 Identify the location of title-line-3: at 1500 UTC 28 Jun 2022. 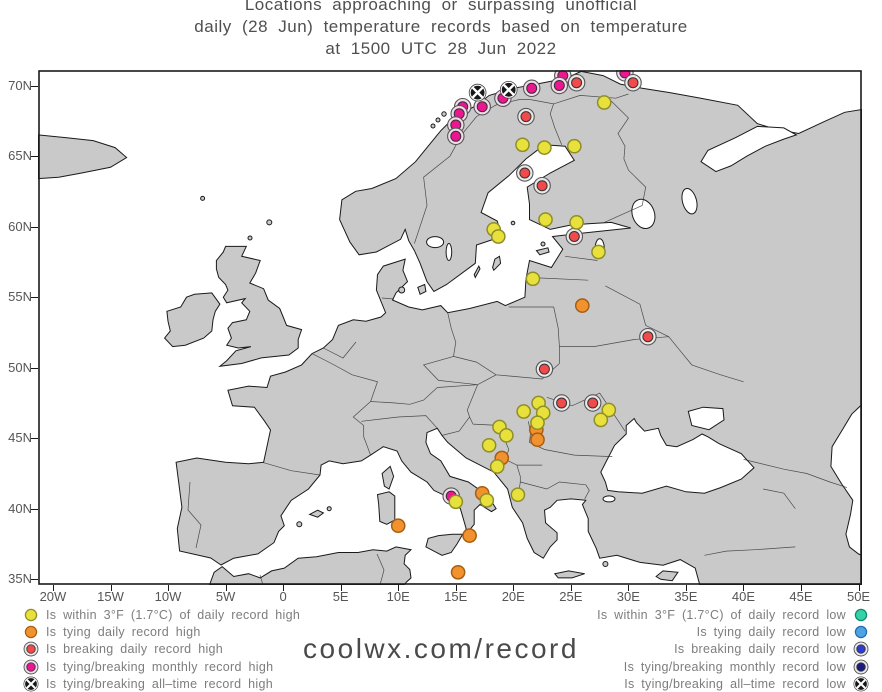
(441, 48).